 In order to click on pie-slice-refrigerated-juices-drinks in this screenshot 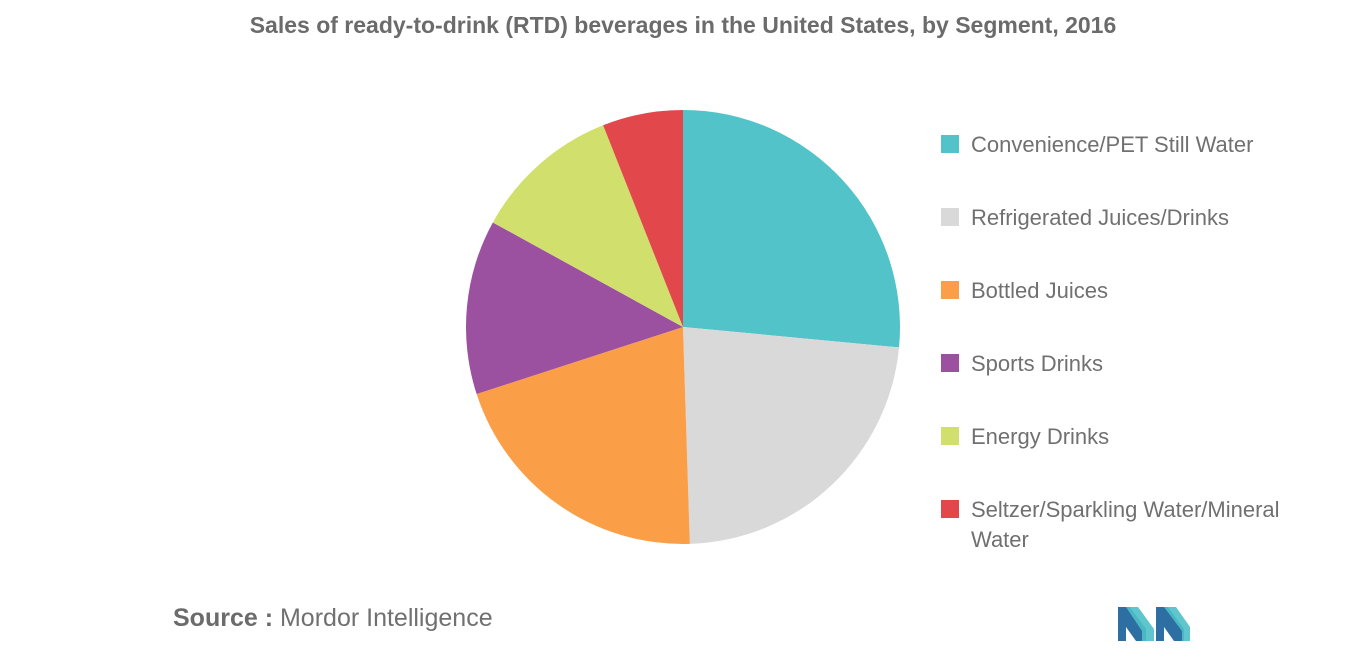, I will do `click(791, 435)`.